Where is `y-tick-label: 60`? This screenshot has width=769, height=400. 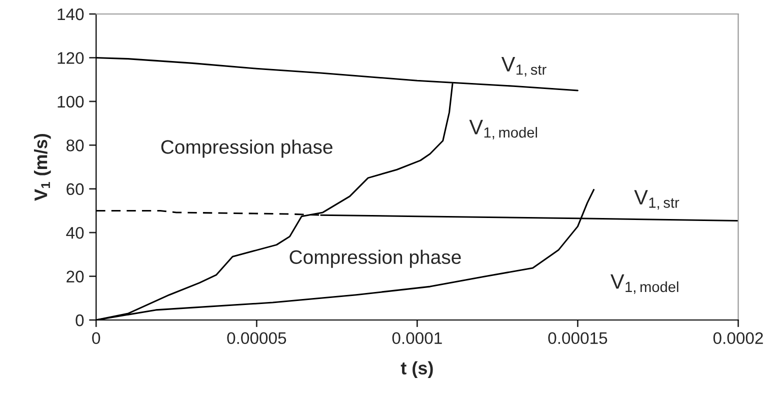
y-tick-label: 60 is located at coordinates (75, 189).